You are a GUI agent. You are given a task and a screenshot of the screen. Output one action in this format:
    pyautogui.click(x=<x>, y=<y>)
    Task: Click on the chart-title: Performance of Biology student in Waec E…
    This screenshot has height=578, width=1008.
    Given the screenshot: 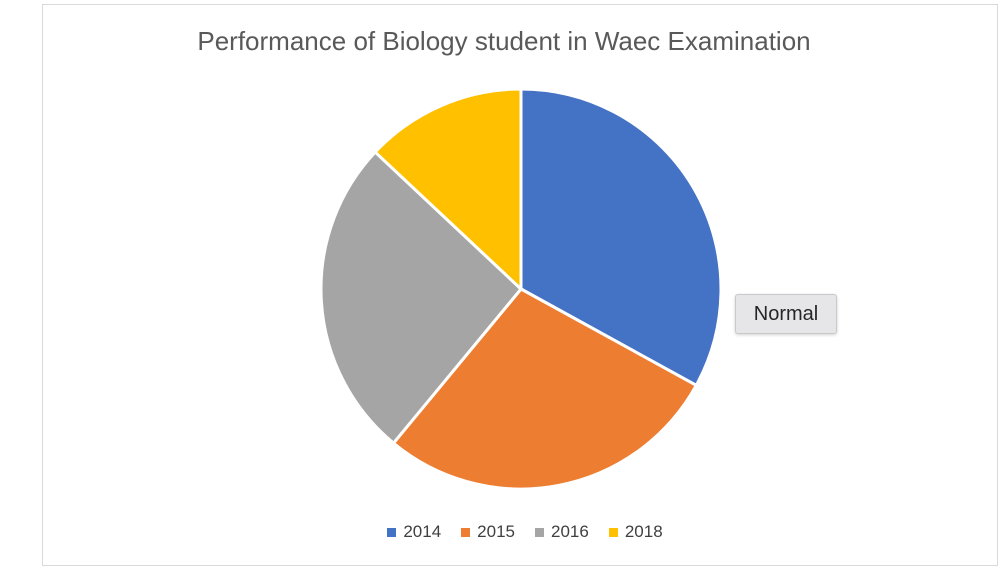 What is the action you would take?
    pyautogui.click(x=504, y=41)
    